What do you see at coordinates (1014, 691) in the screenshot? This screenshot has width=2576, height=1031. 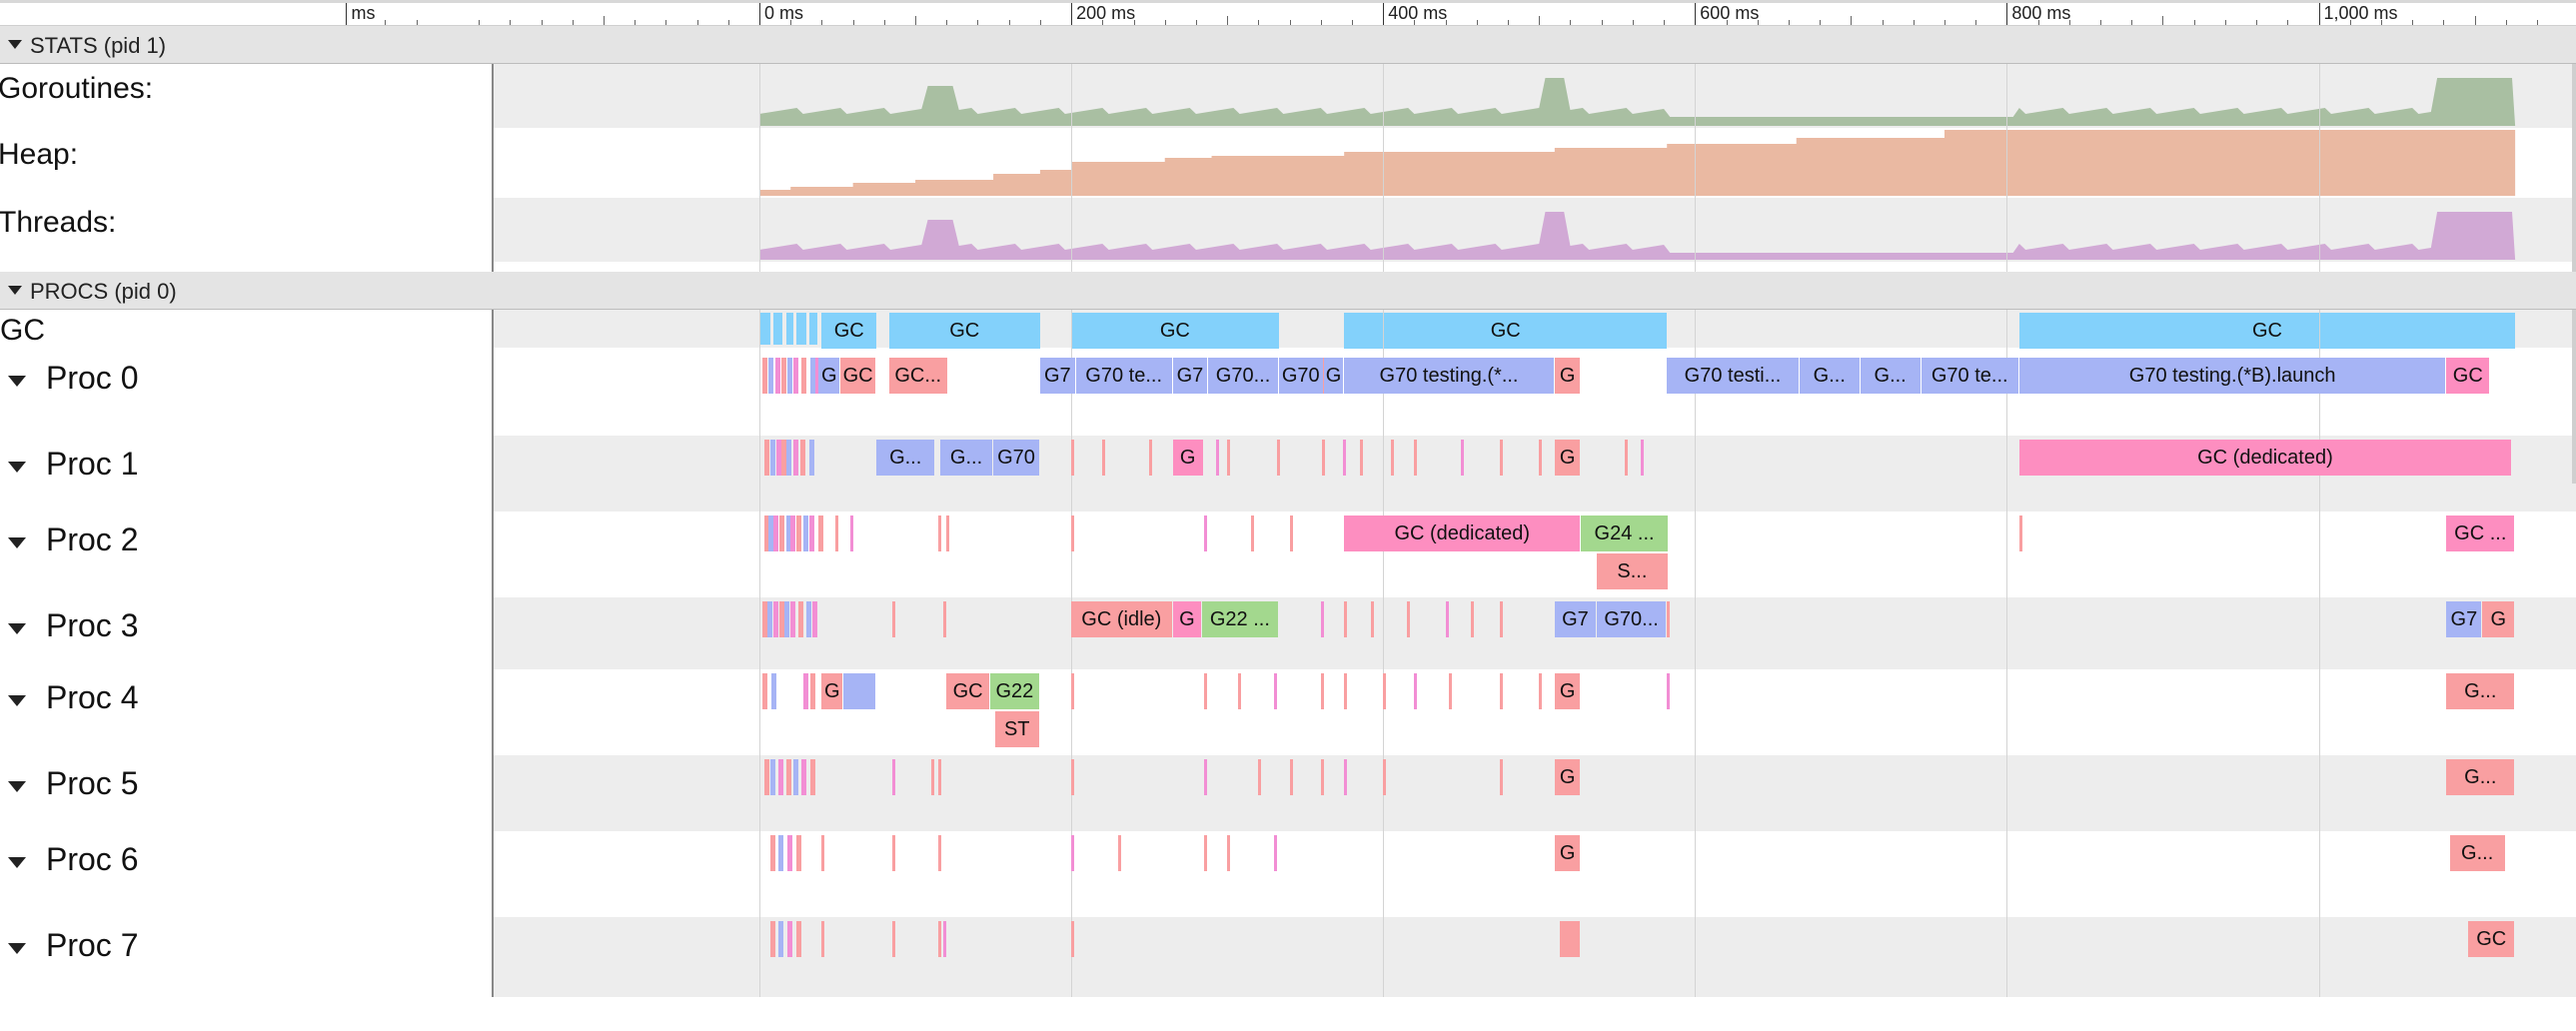 I see `proc-slice: G22` at bounding box center [1014, 691].